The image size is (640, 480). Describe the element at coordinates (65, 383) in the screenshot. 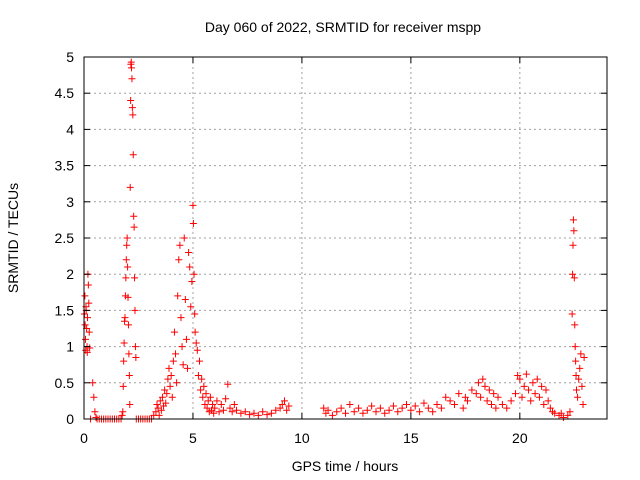

I see `y-tick-label: 0.5` at that location.